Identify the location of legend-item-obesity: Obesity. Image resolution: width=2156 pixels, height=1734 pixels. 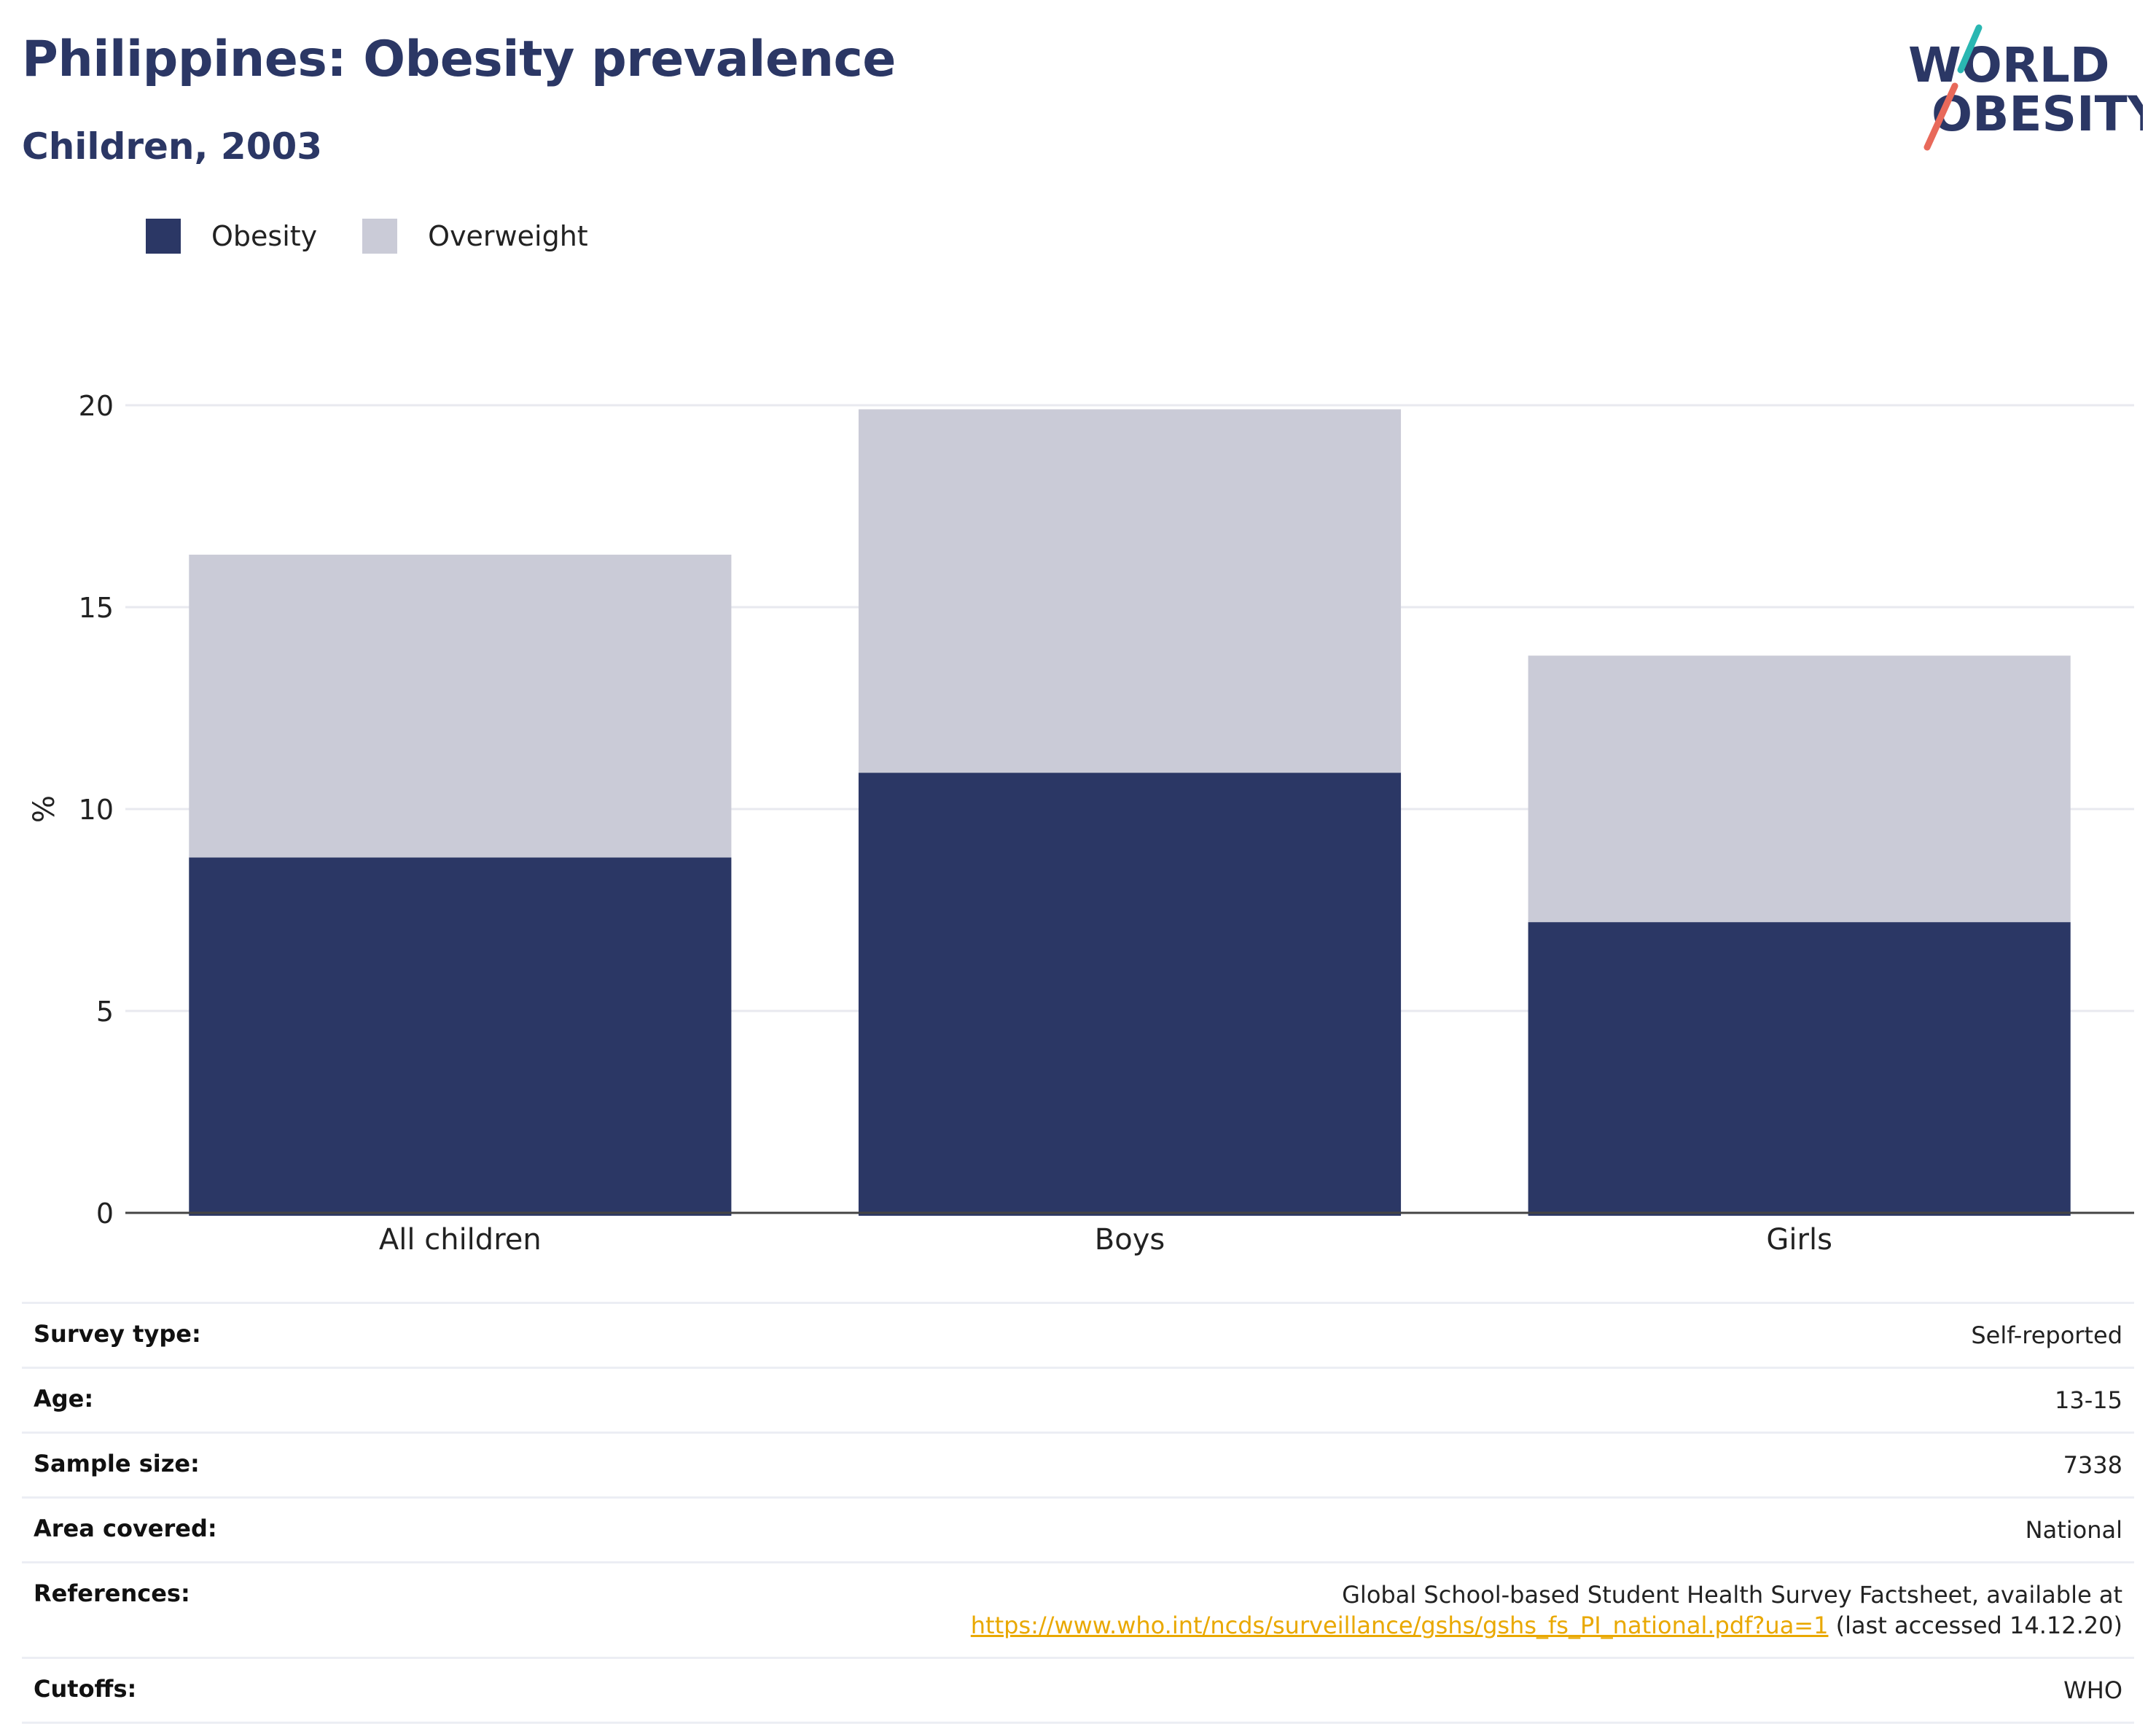
(232, 236).